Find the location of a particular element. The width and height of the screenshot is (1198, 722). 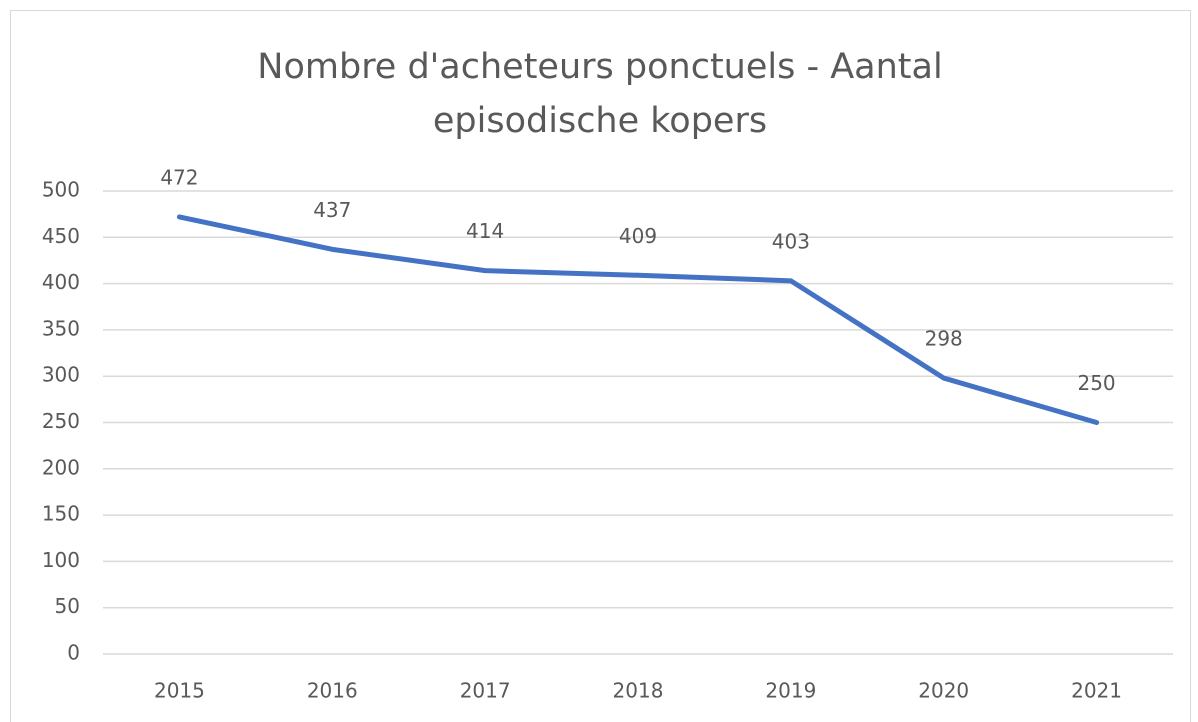

x-tick-label: 2018 is located at coordinates (638, 691).